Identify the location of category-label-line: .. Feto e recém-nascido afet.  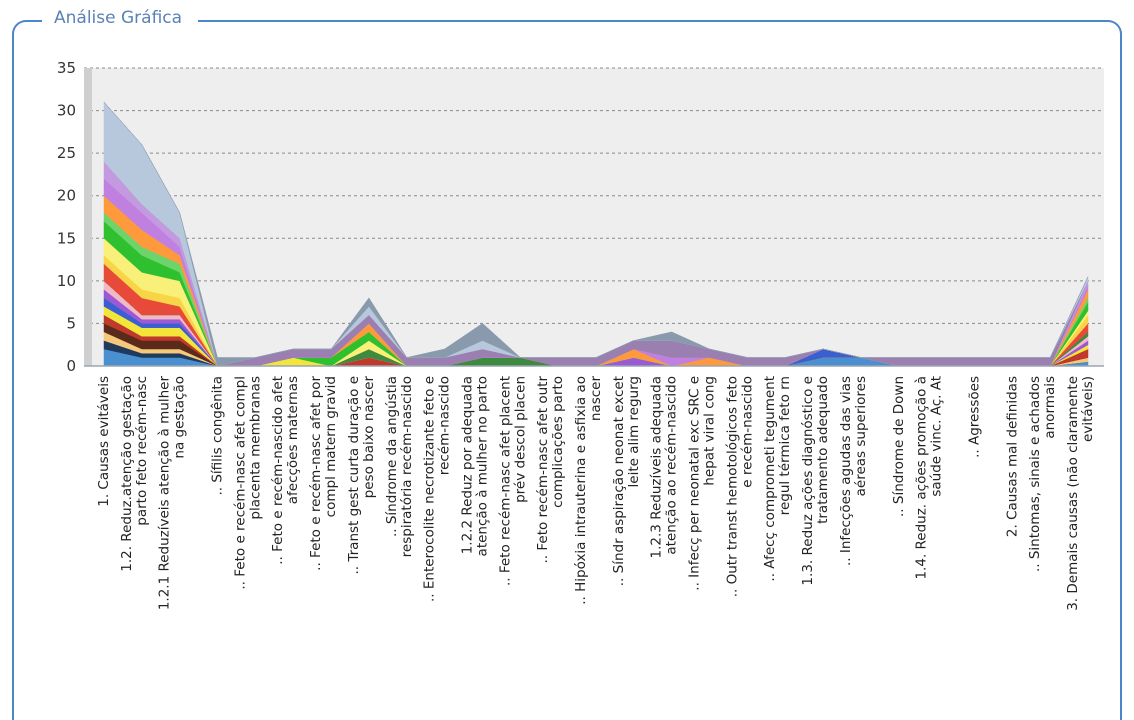
(278, 470).